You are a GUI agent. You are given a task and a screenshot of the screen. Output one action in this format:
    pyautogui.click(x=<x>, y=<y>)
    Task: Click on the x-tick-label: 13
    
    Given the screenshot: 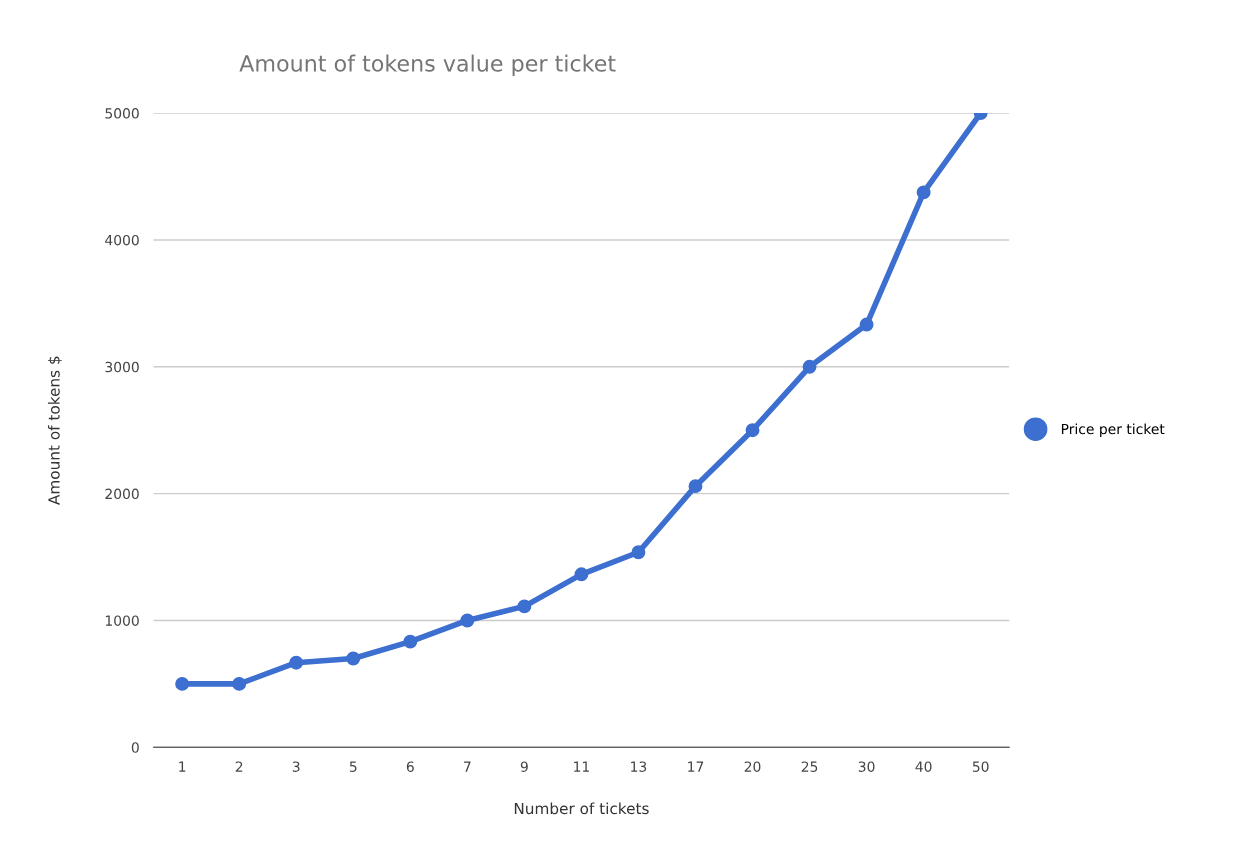 What is the action you would take?
    pyautogui.click(x=639, y=766)
    